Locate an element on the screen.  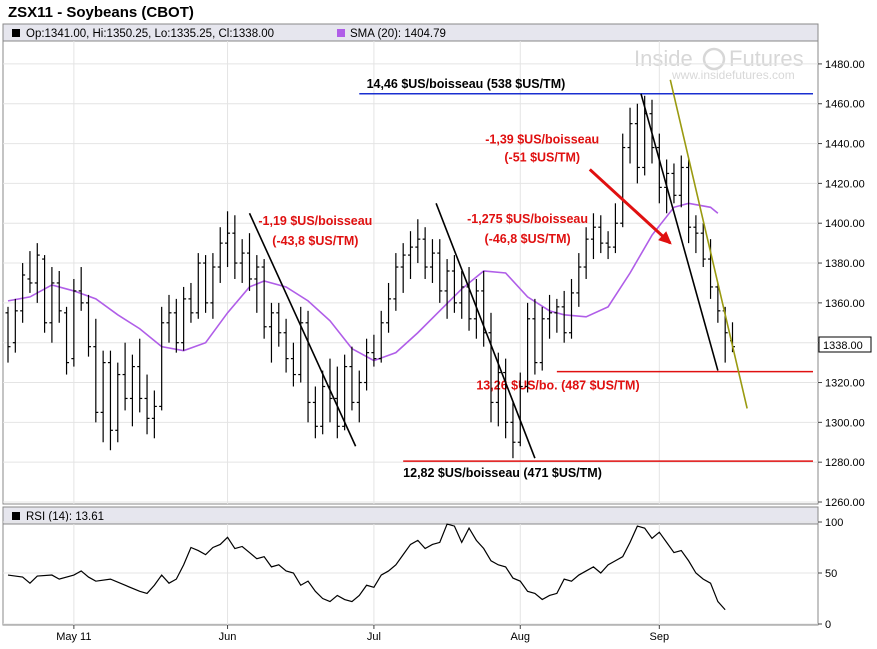
rsi-line-layer is located at coordinates (366, 567).